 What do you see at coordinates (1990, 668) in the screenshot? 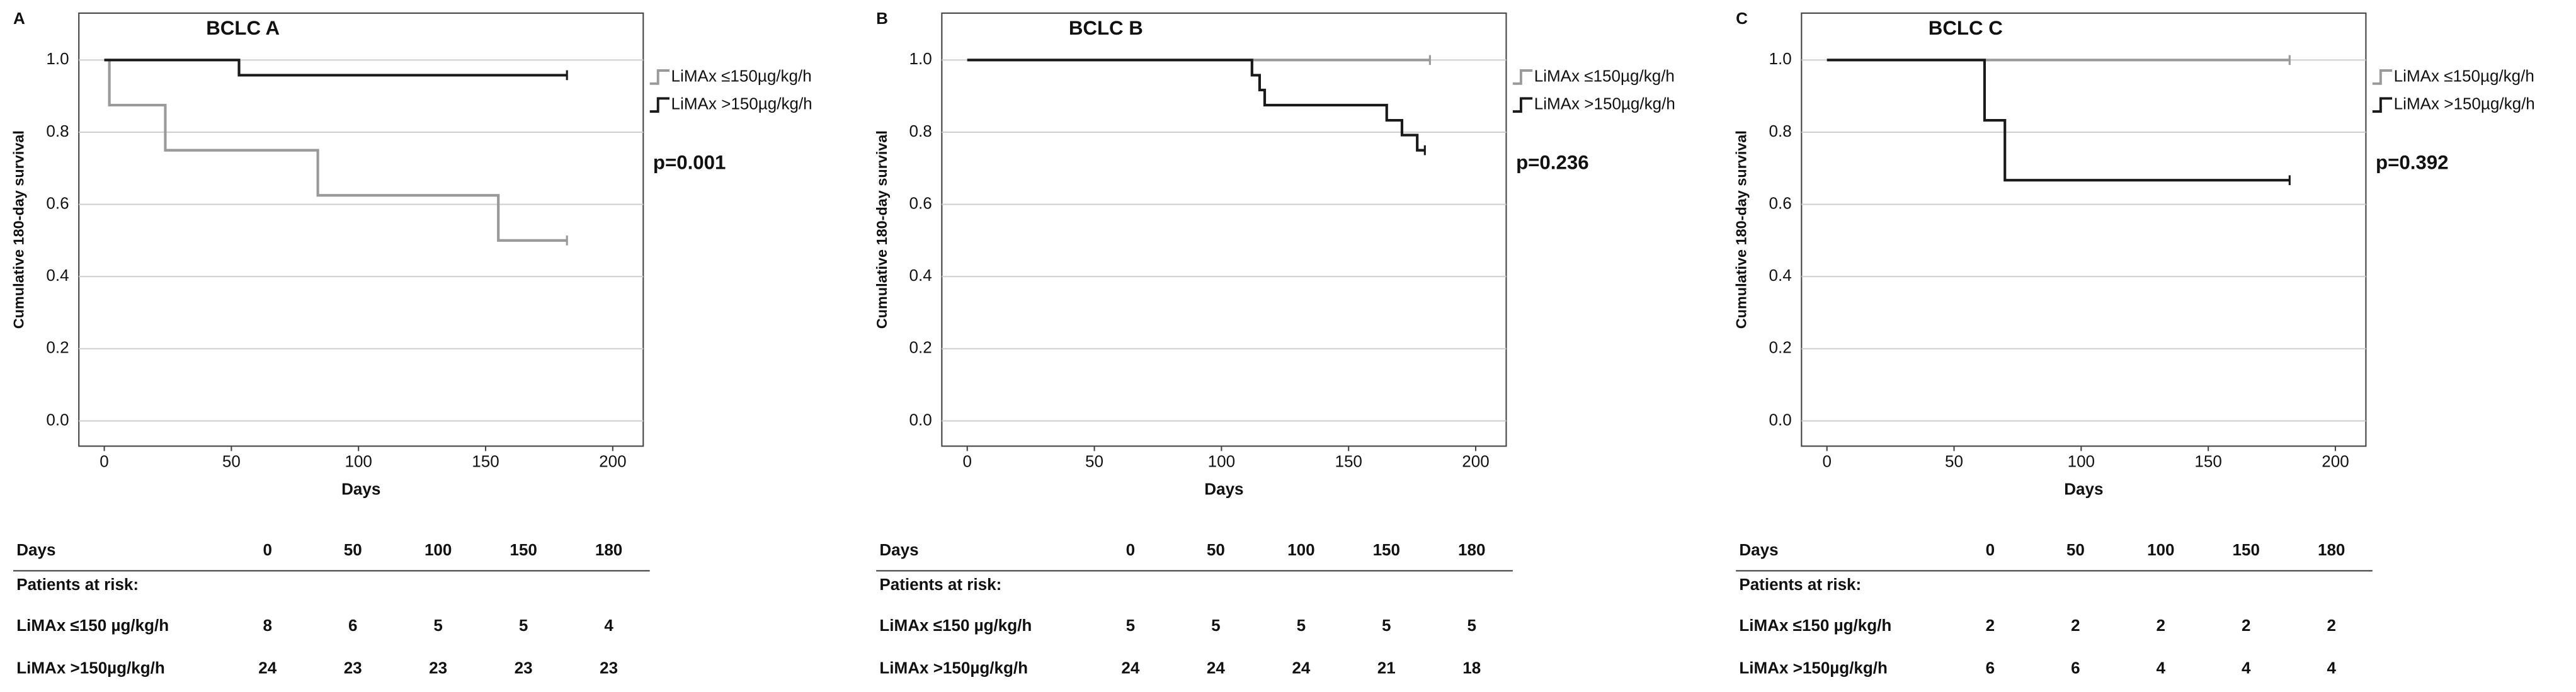
I see `table-cell: 6` at bounding box center [1990, 668].